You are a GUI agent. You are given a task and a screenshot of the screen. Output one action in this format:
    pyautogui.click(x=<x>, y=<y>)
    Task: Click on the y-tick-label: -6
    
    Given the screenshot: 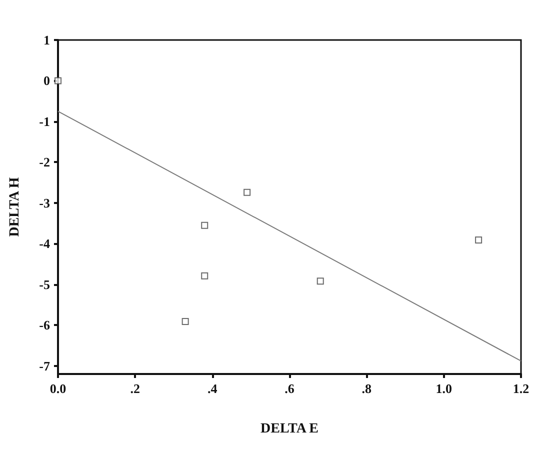 What is the action you would take?
    pyautogui.click(x=44, y=325)
    